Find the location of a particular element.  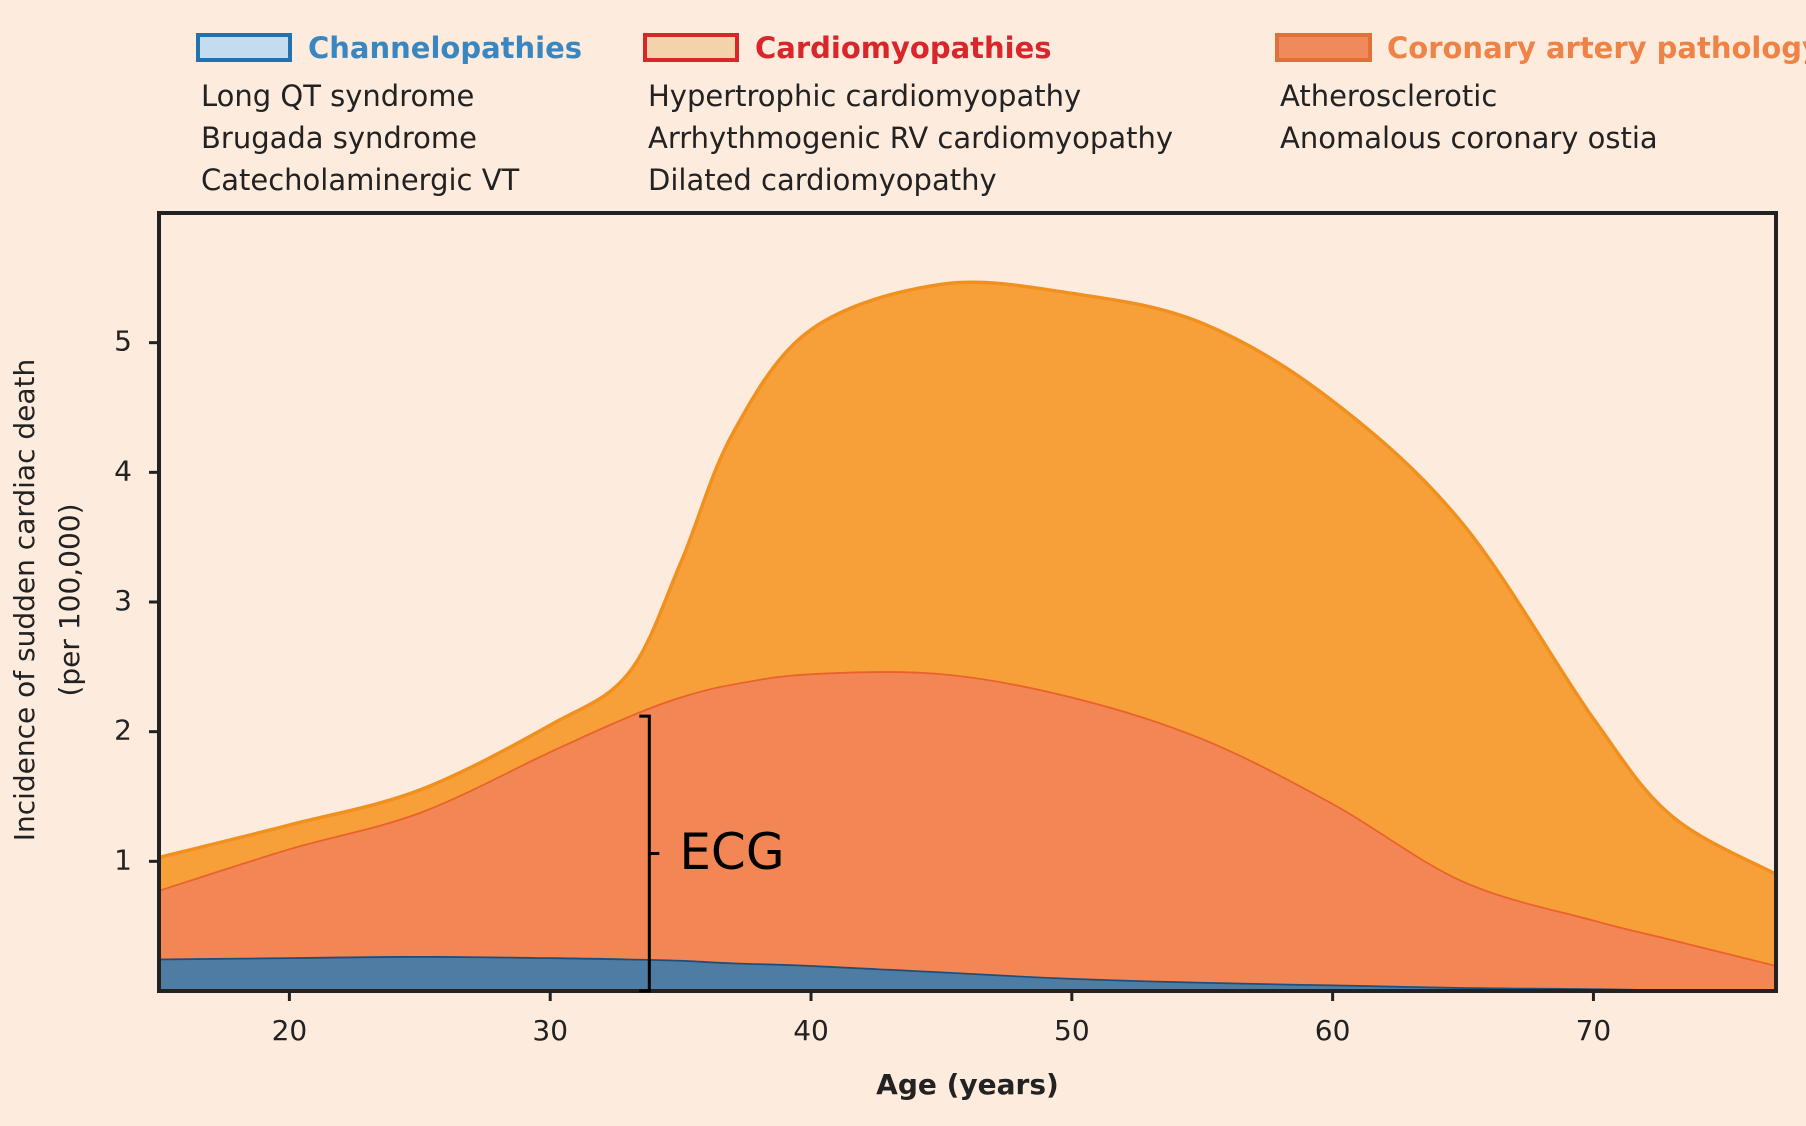

annotation-bracket is located at coordinates (649, 853).